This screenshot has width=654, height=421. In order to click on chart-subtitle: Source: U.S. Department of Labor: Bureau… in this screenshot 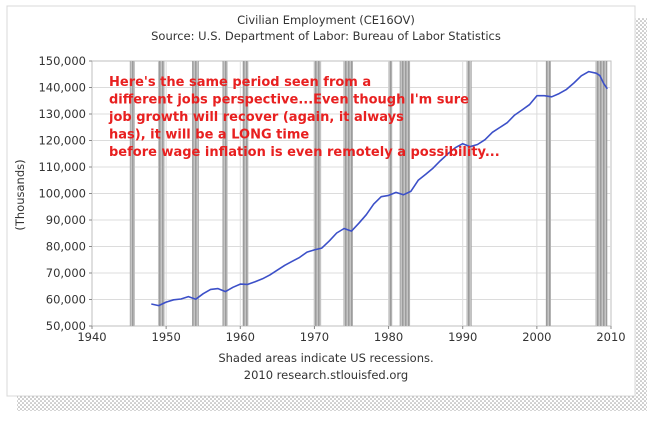, I will do `click(326, 36)`.